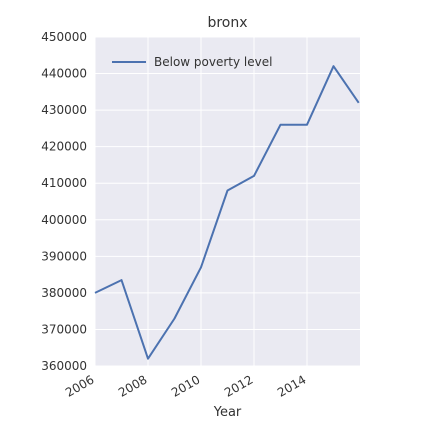 Image resolution: width=430 pixels, height=448 pixels. I want to click on y-tick-label: 370000, so click(64, 329).